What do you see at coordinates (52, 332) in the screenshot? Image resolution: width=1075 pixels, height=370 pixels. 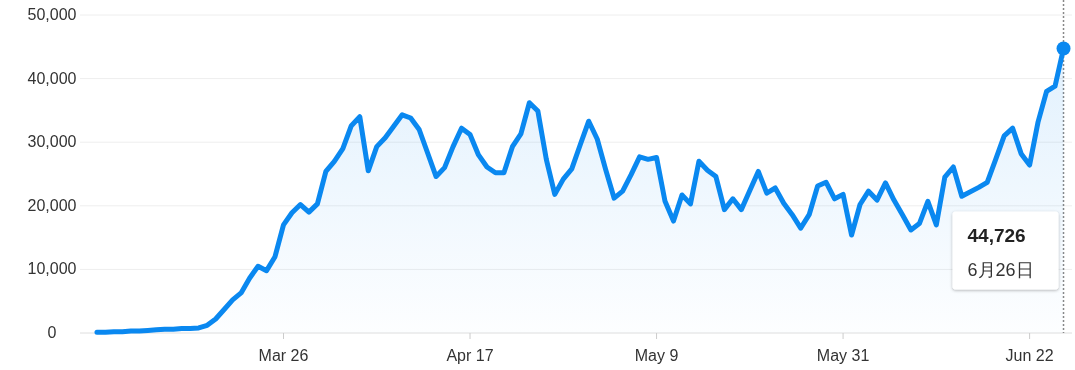 I see `y-tick-label: 0` at bounding box center [52, 332].